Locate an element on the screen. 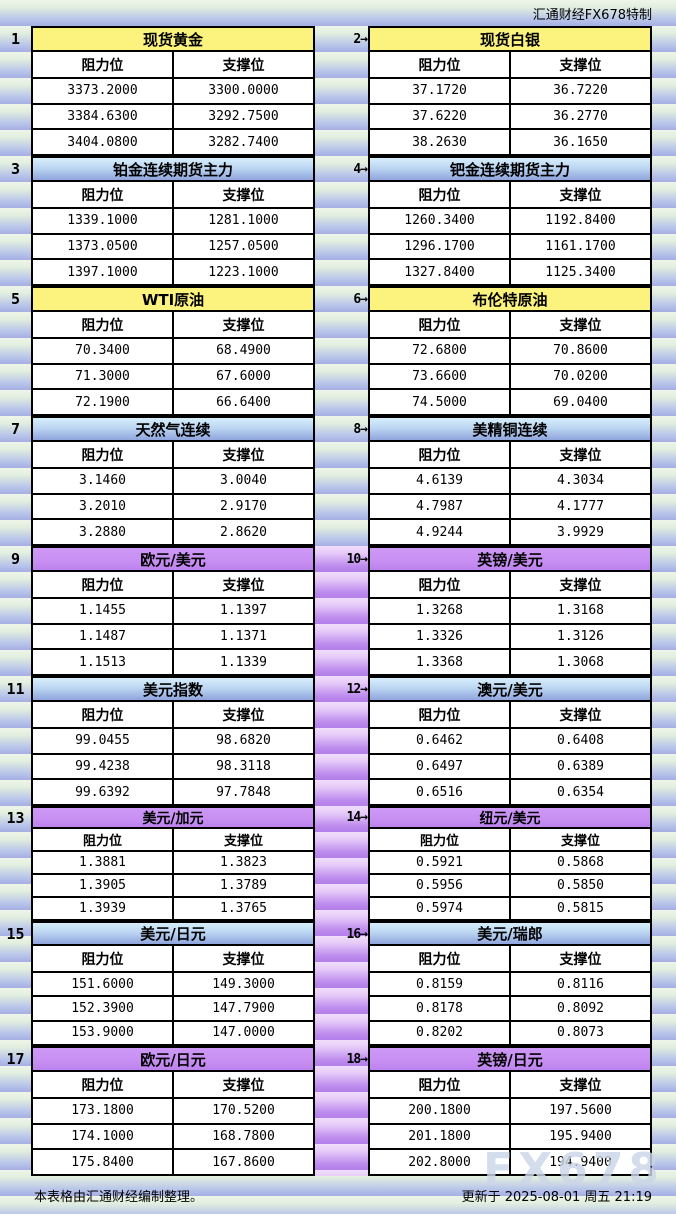 The height and width of the screenshot is (1214, 676). table-row: 4.6139 4.3034 is located at coordinates (510, 482).